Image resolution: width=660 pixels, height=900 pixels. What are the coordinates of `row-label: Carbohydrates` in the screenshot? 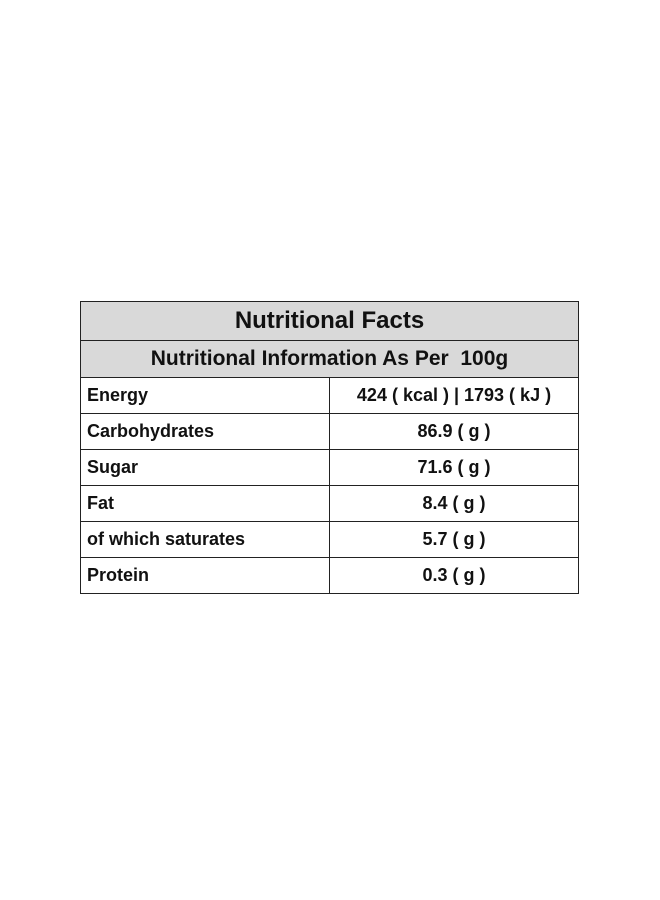 It's located at (205, 431).